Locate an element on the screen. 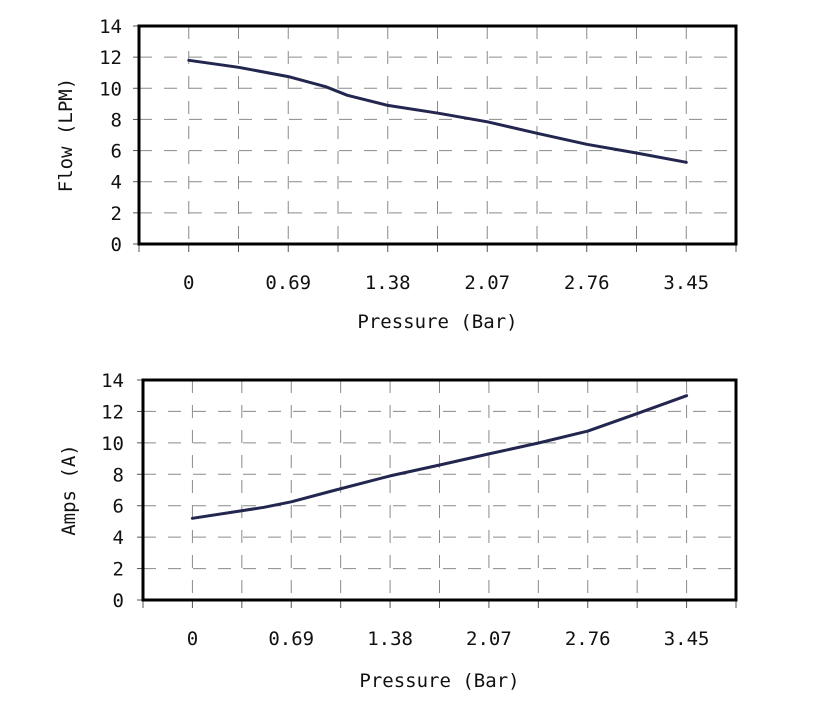 The width and height of the screenshot is (820, 705). y-axis-title: Amps (A) is located at coordinates (69, 490).